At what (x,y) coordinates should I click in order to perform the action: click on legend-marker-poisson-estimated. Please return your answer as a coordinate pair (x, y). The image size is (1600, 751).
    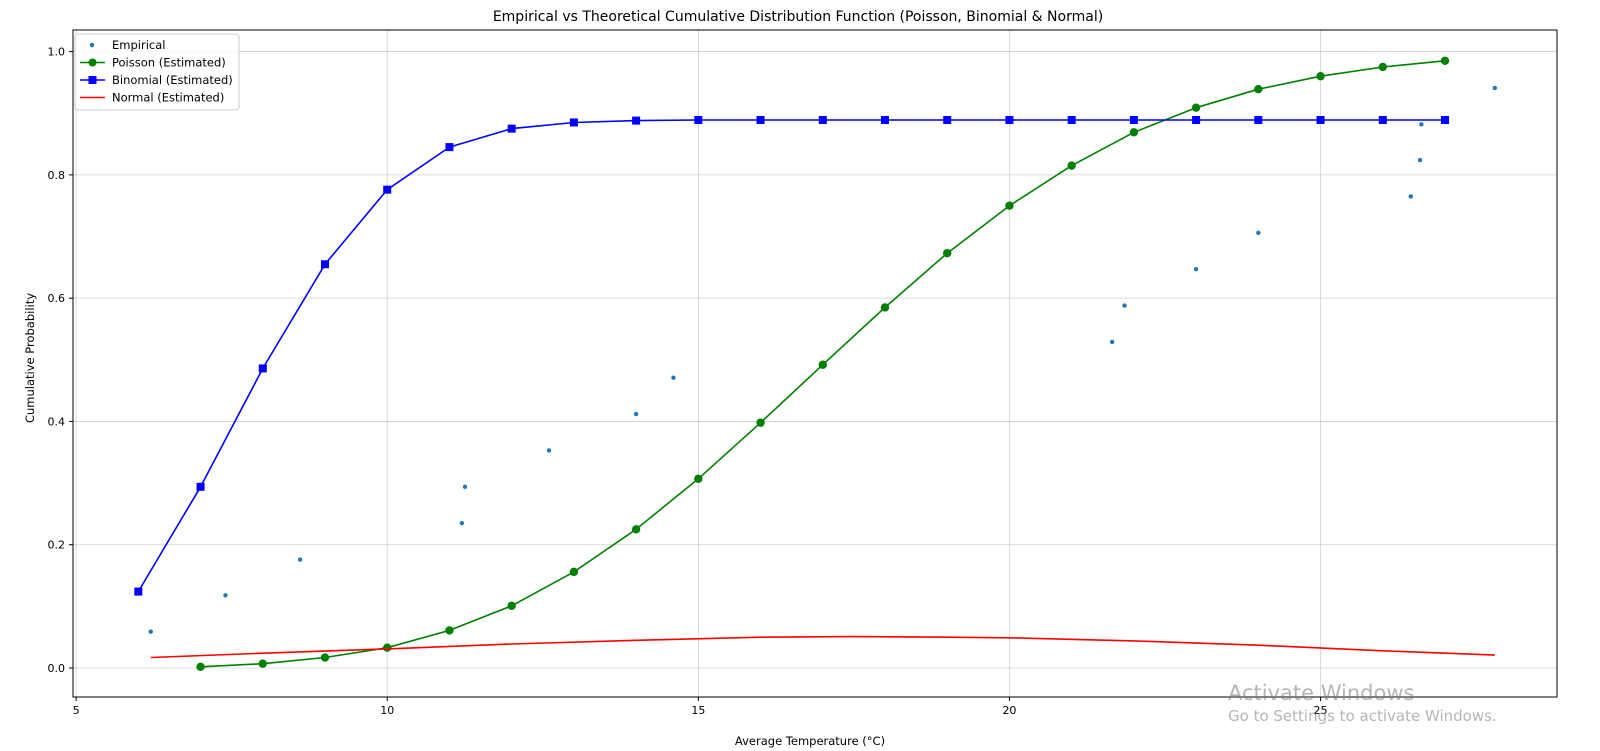
    Looking at the image, I should click on (92, 62).